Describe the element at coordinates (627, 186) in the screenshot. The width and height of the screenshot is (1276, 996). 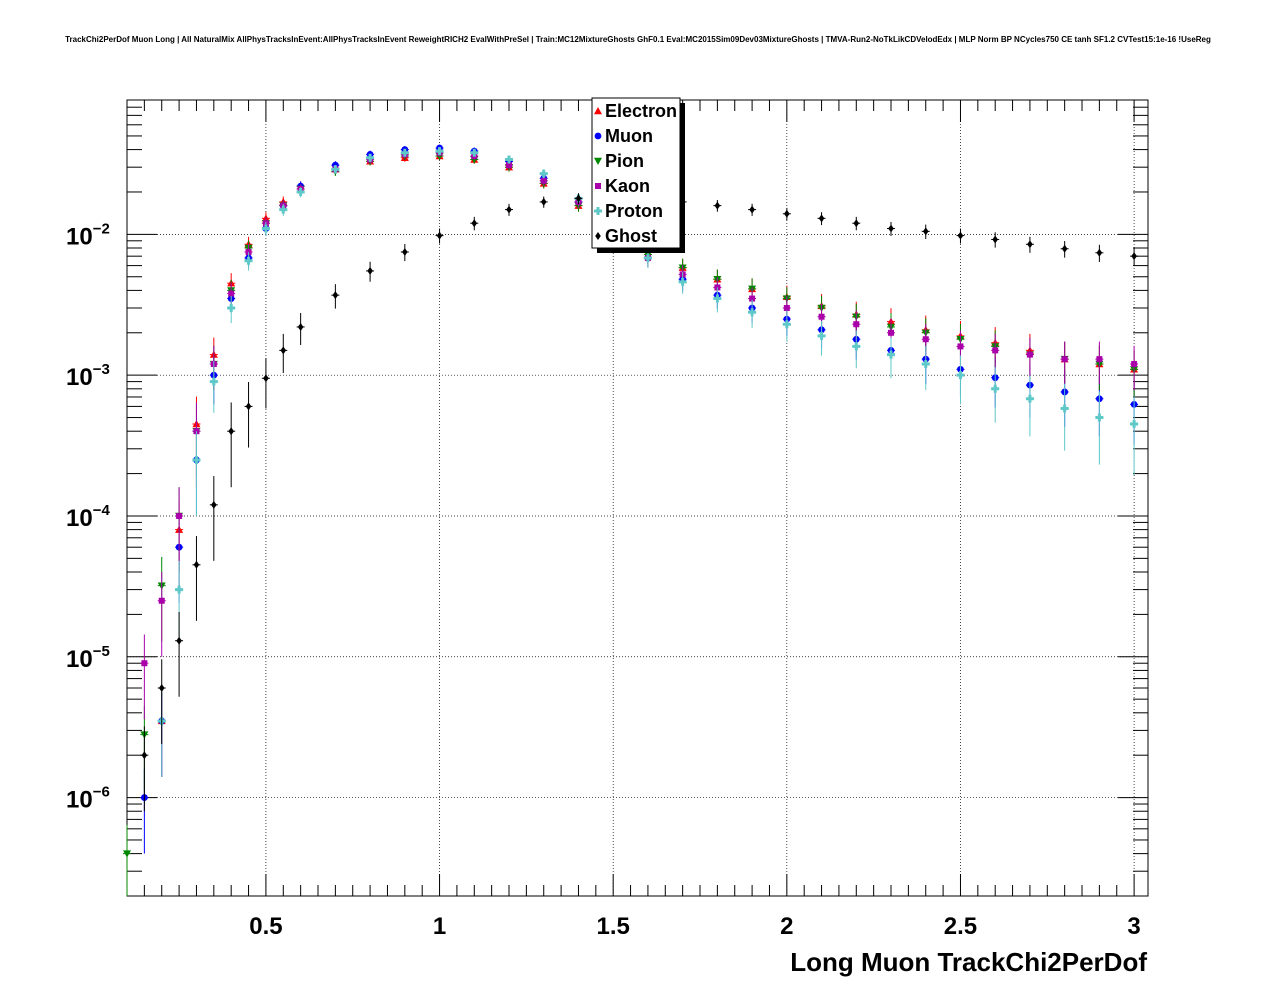
I see `legend-label-kaon: Kaon` at that location.